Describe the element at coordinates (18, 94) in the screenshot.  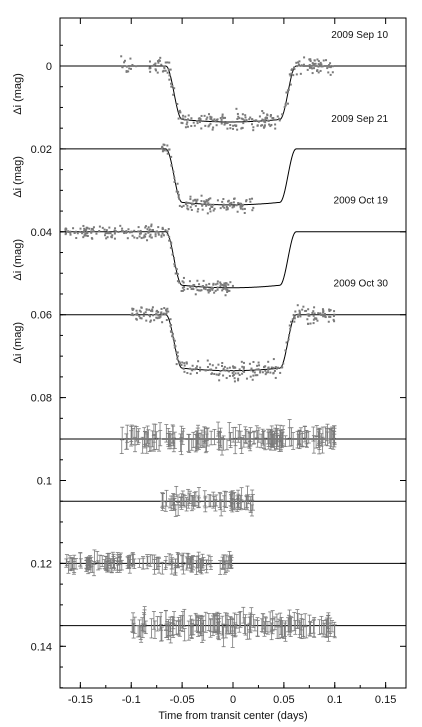
I see `y-axis-title-0: Δi (mag)` at that location.